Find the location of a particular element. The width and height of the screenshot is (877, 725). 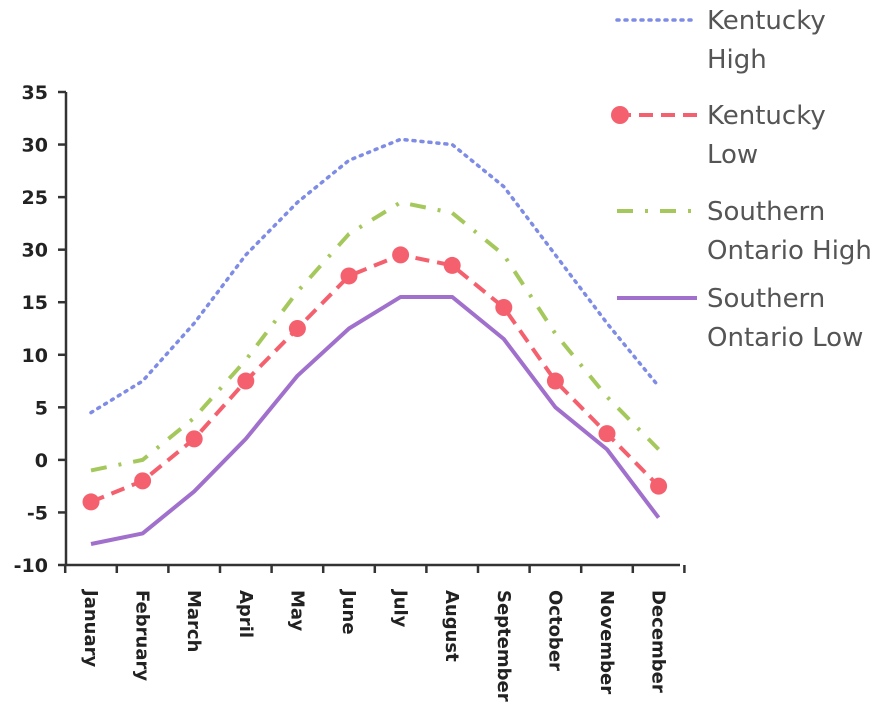

x-tick-label: June is located at coordinates (348, 611).